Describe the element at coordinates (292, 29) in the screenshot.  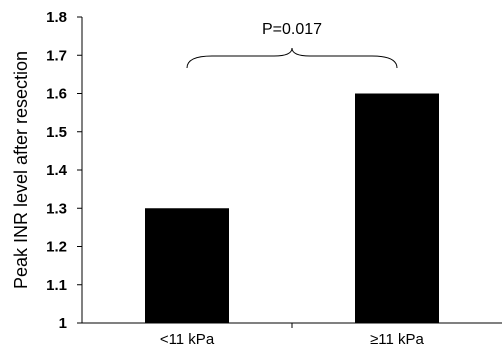
I see `p-value-label: P=0.017` at that location.